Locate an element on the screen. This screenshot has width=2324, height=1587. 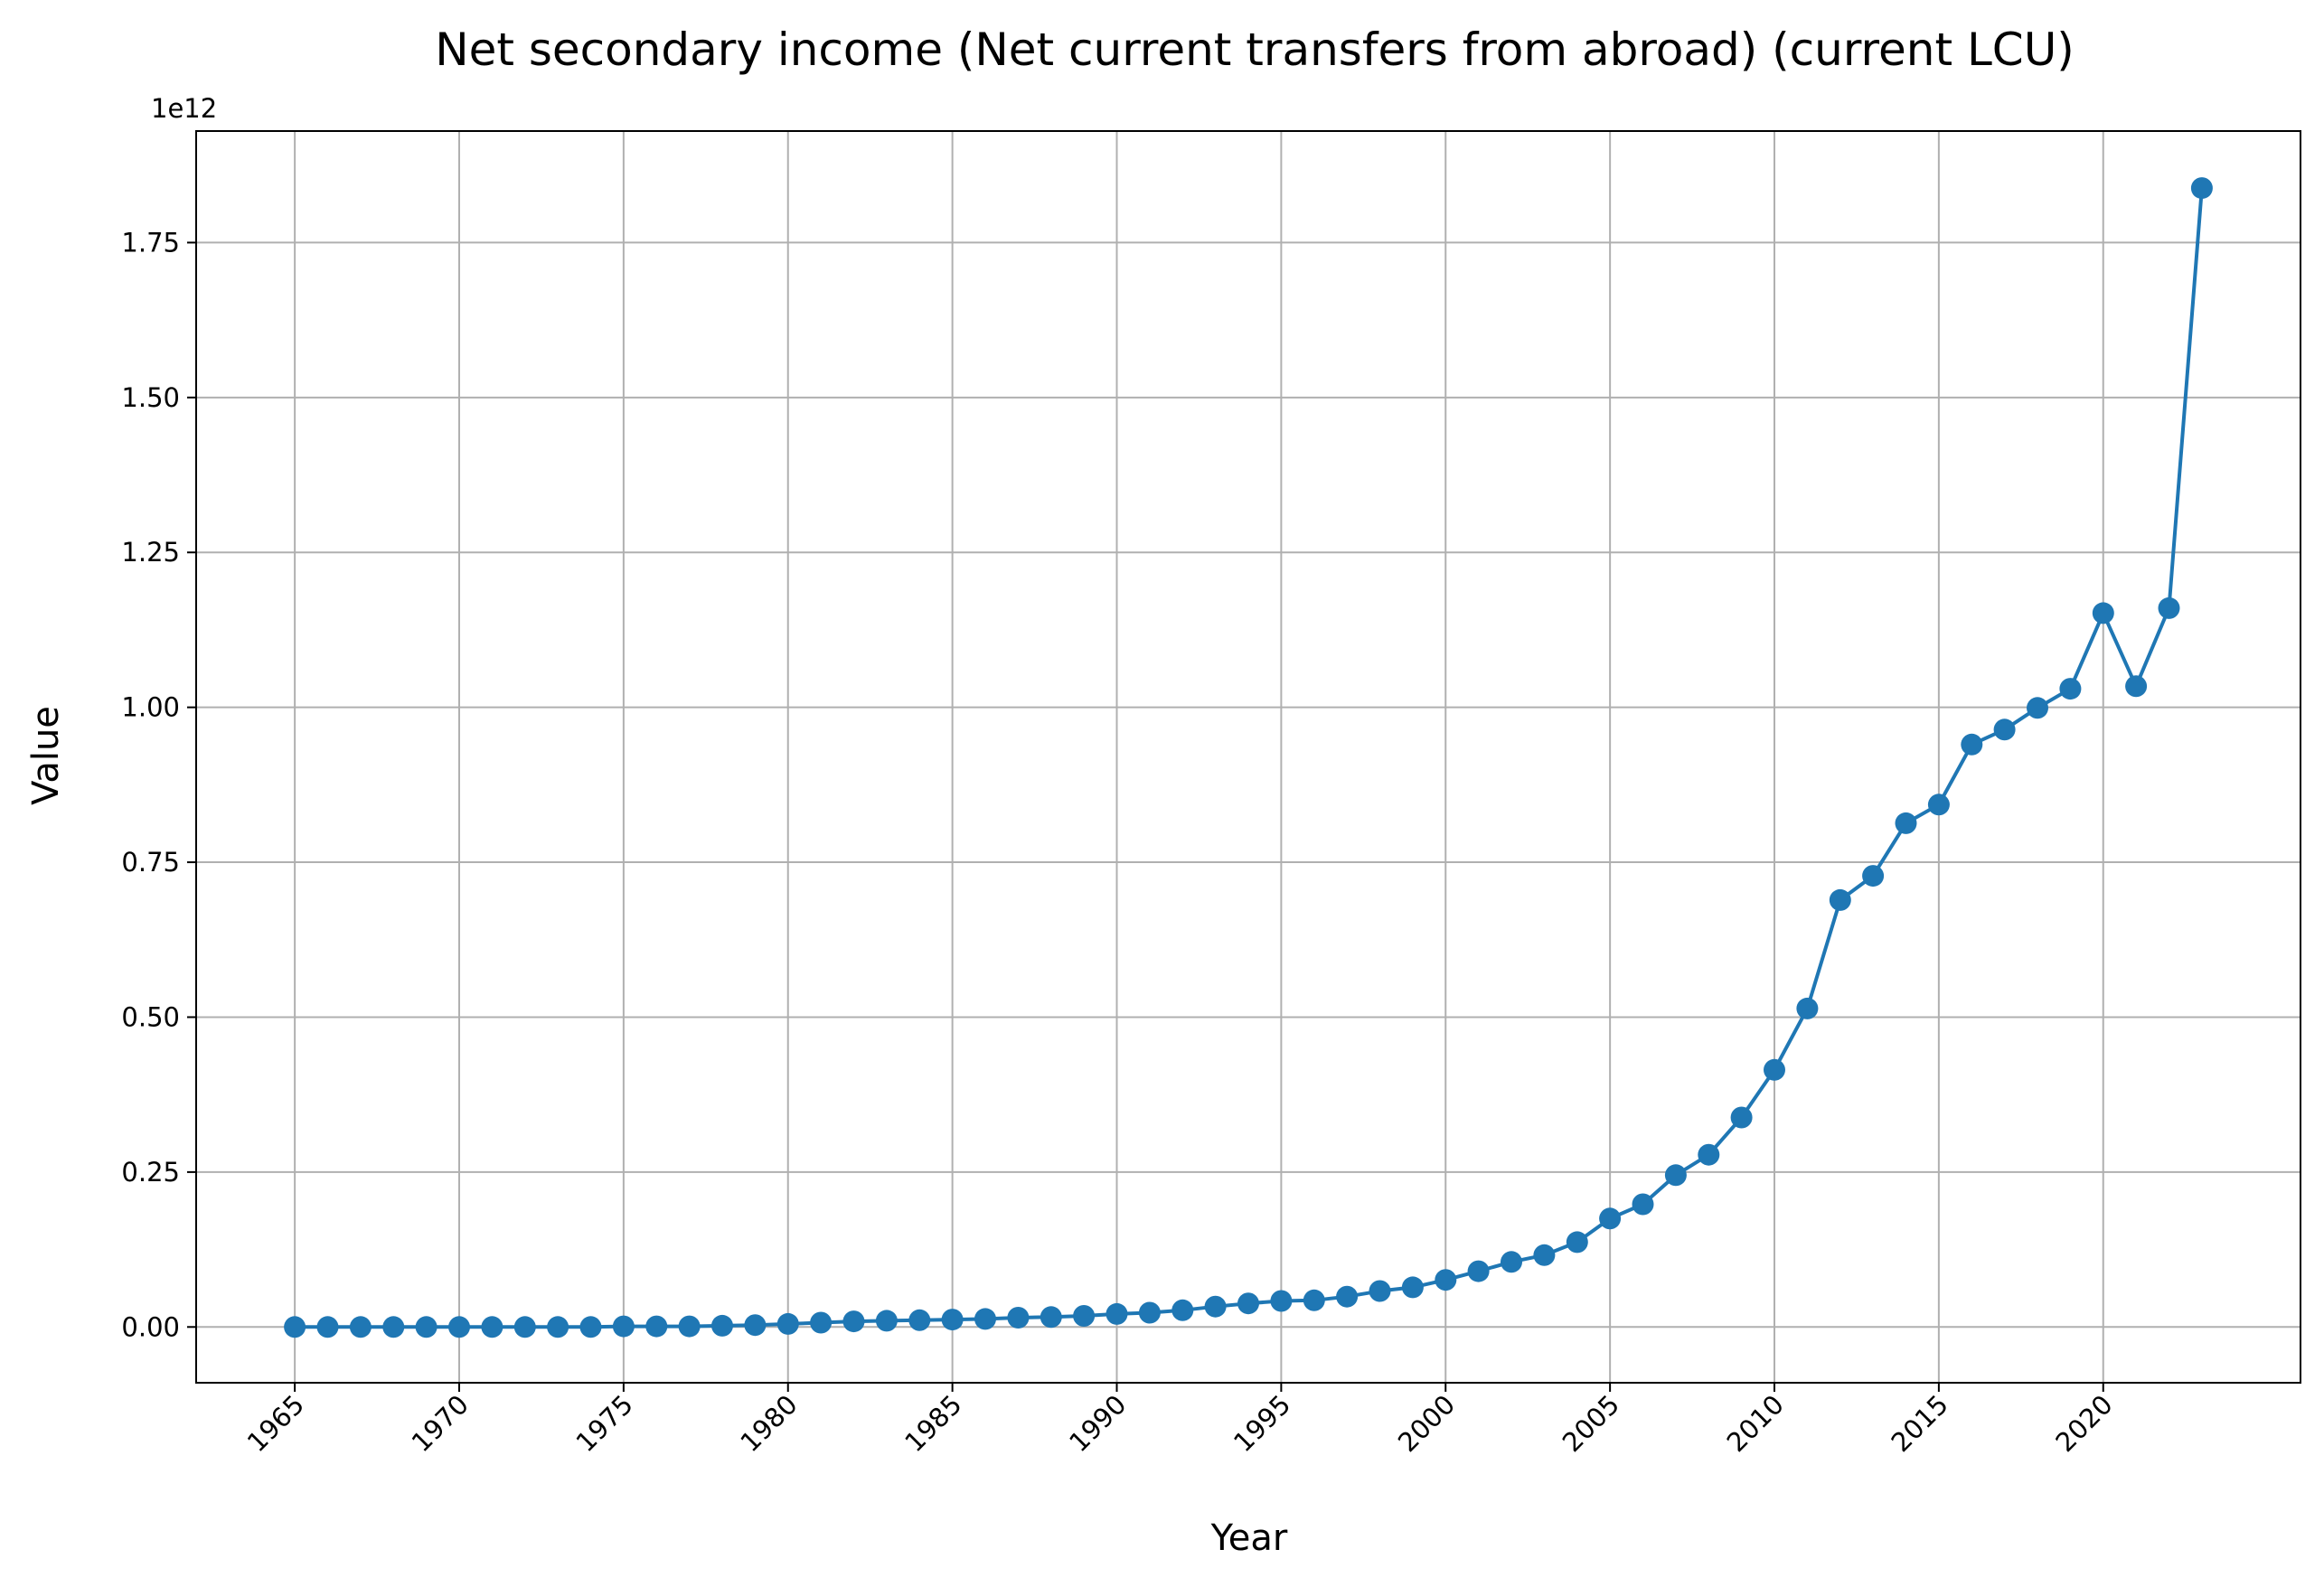
y-tick-label: 1.75 is located at coordinates (150, 242).